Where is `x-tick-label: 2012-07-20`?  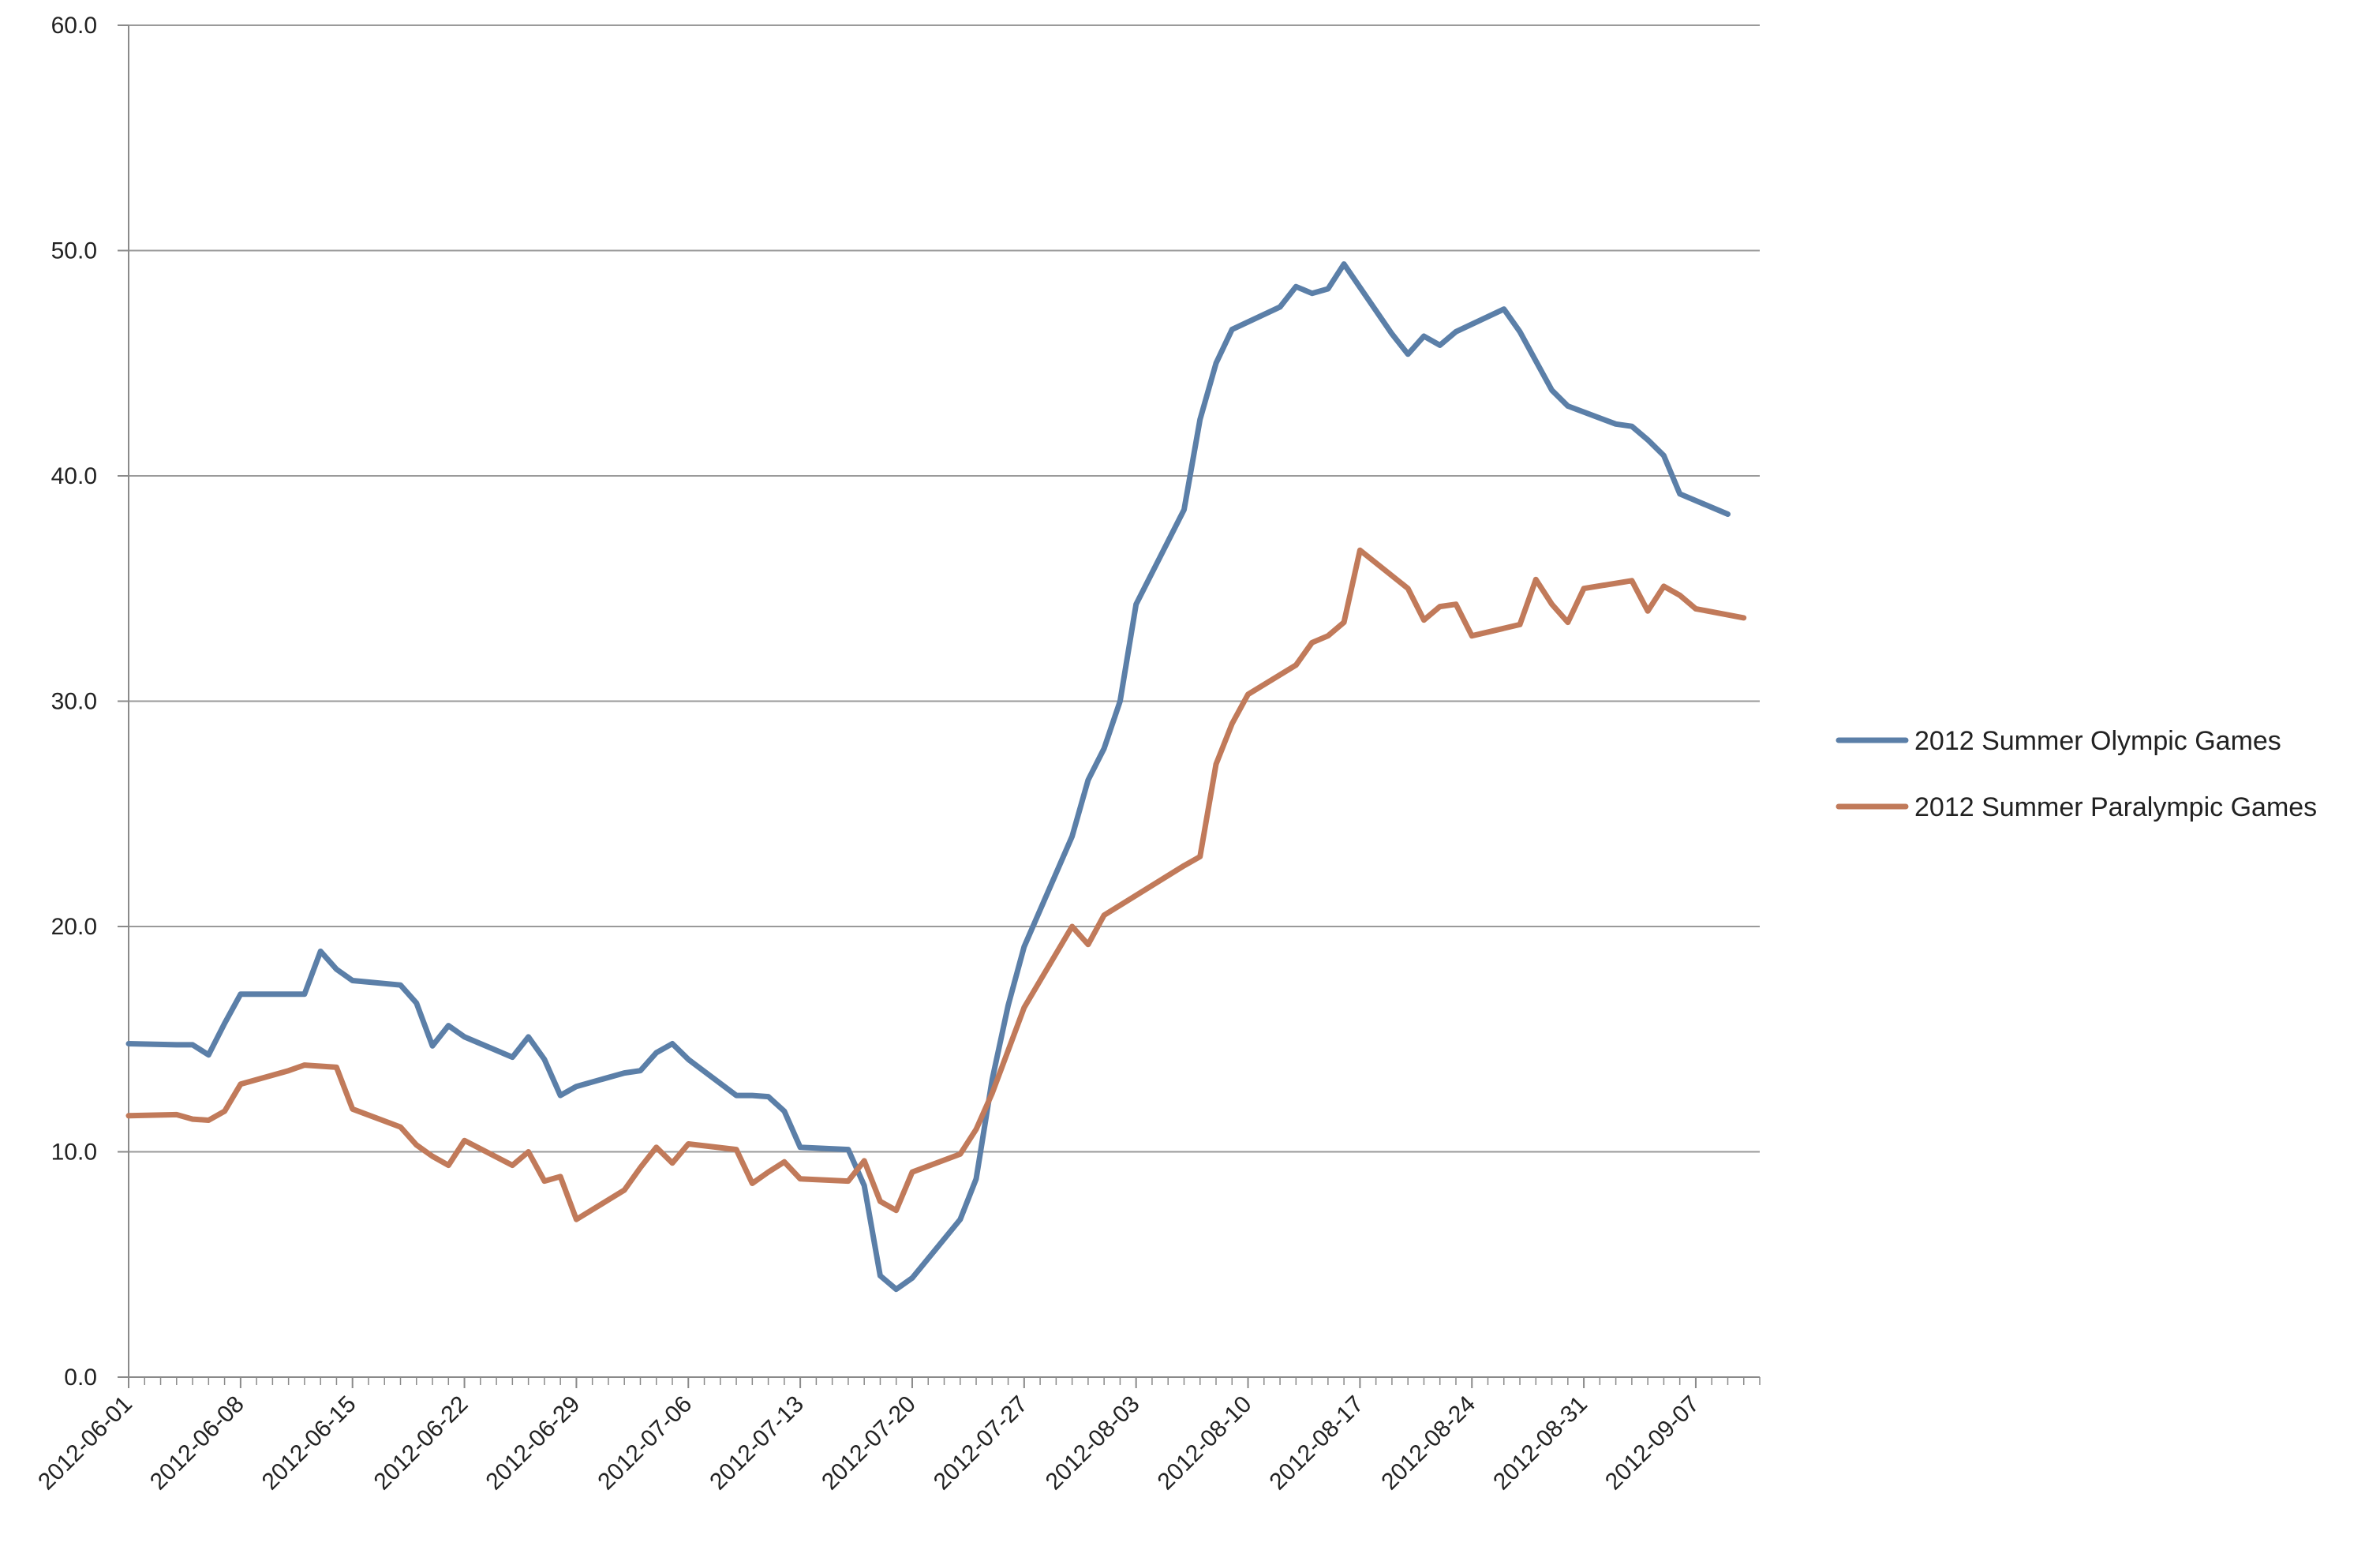
x-tick-label: 2012-07-20 is located at coordinates (869, 1443).